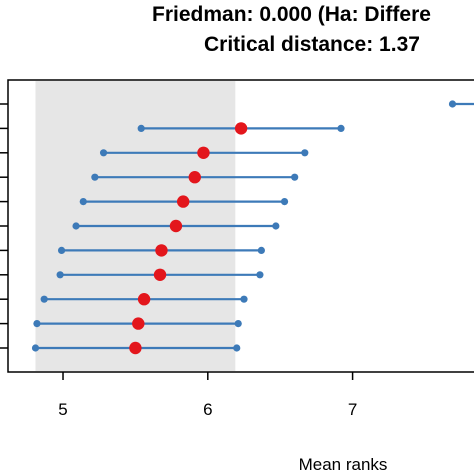  What do you see at coordinates (352, 409) in the screenshot?
I see `x-tick-label: 7` at bounding box center [352, 409].